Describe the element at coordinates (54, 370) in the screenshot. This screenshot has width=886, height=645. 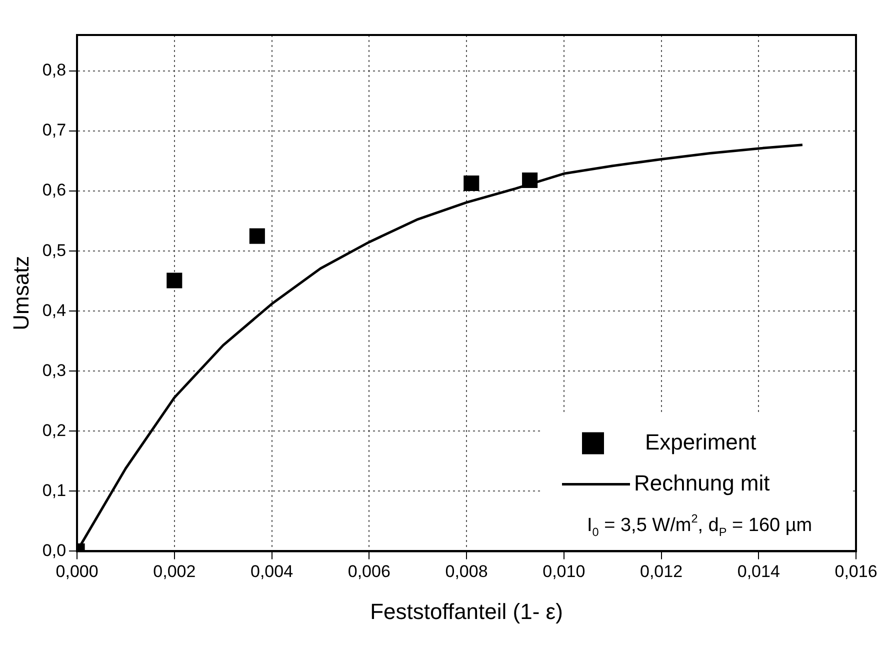
I see `y-tick-label: 0,3` at that location.